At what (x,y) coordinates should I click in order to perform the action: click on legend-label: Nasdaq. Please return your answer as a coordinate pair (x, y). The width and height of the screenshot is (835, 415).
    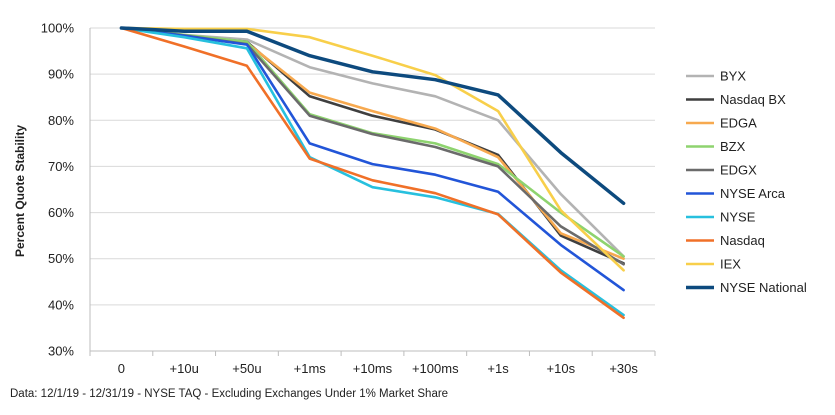
    Looking at the image, I should click on (742, 240).